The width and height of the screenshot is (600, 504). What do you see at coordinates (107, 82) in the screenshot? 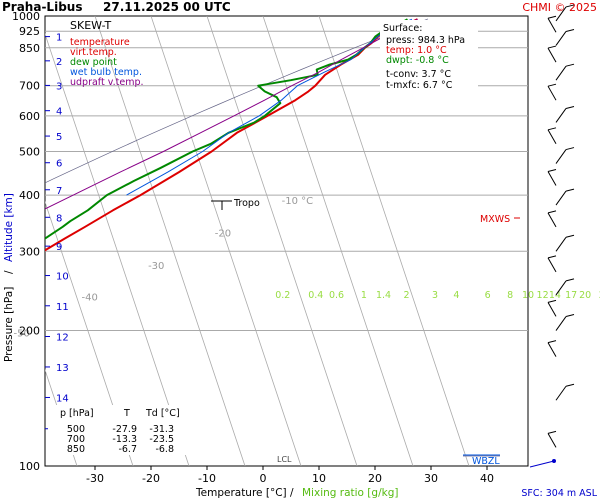
I see `legend-updraft: udpraft v.temp.` at bounding box center [107, 82].